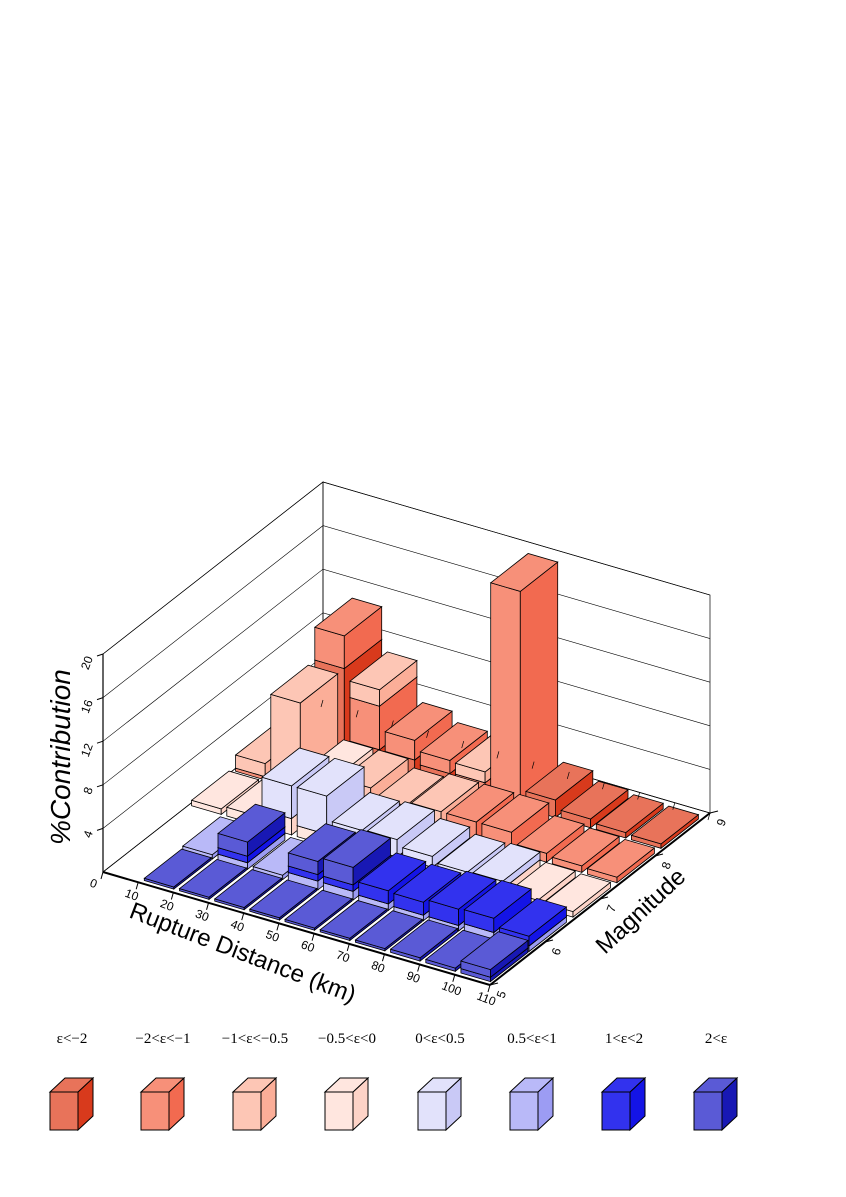 The height and width of the screenshot is (1197, 846). What do you see at coordinates (667, 865) in the screenshot?
I see `y-tick-label: 8` at bounding box center [667, 865].